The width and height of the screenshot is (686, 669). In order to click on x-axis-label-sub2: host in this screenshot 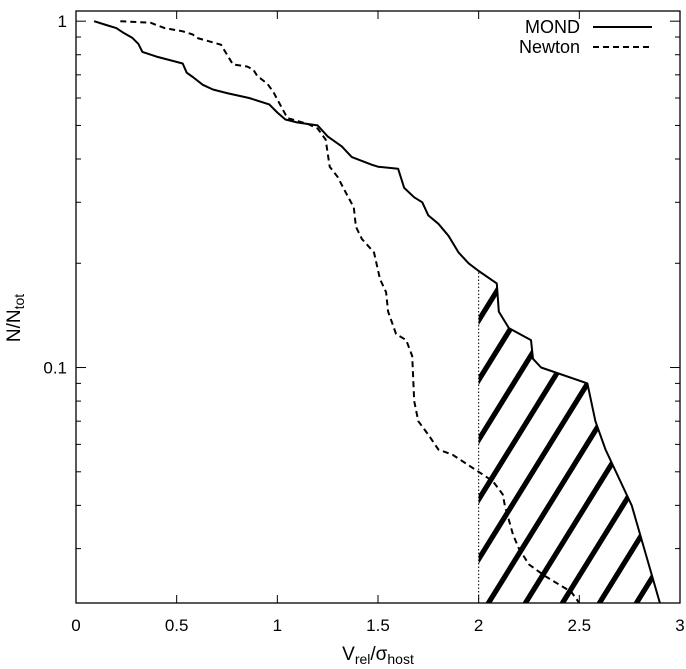, I will do `click(400, 659)`.